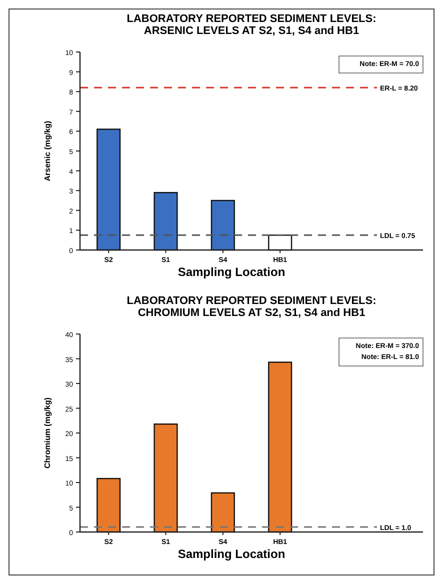 The width and height of the screenshot is (443, 584). Describe the element at coordinates (47, 433) in the screenshot. I see `y-axis-title: Chromium (mg/kg)` at that location.